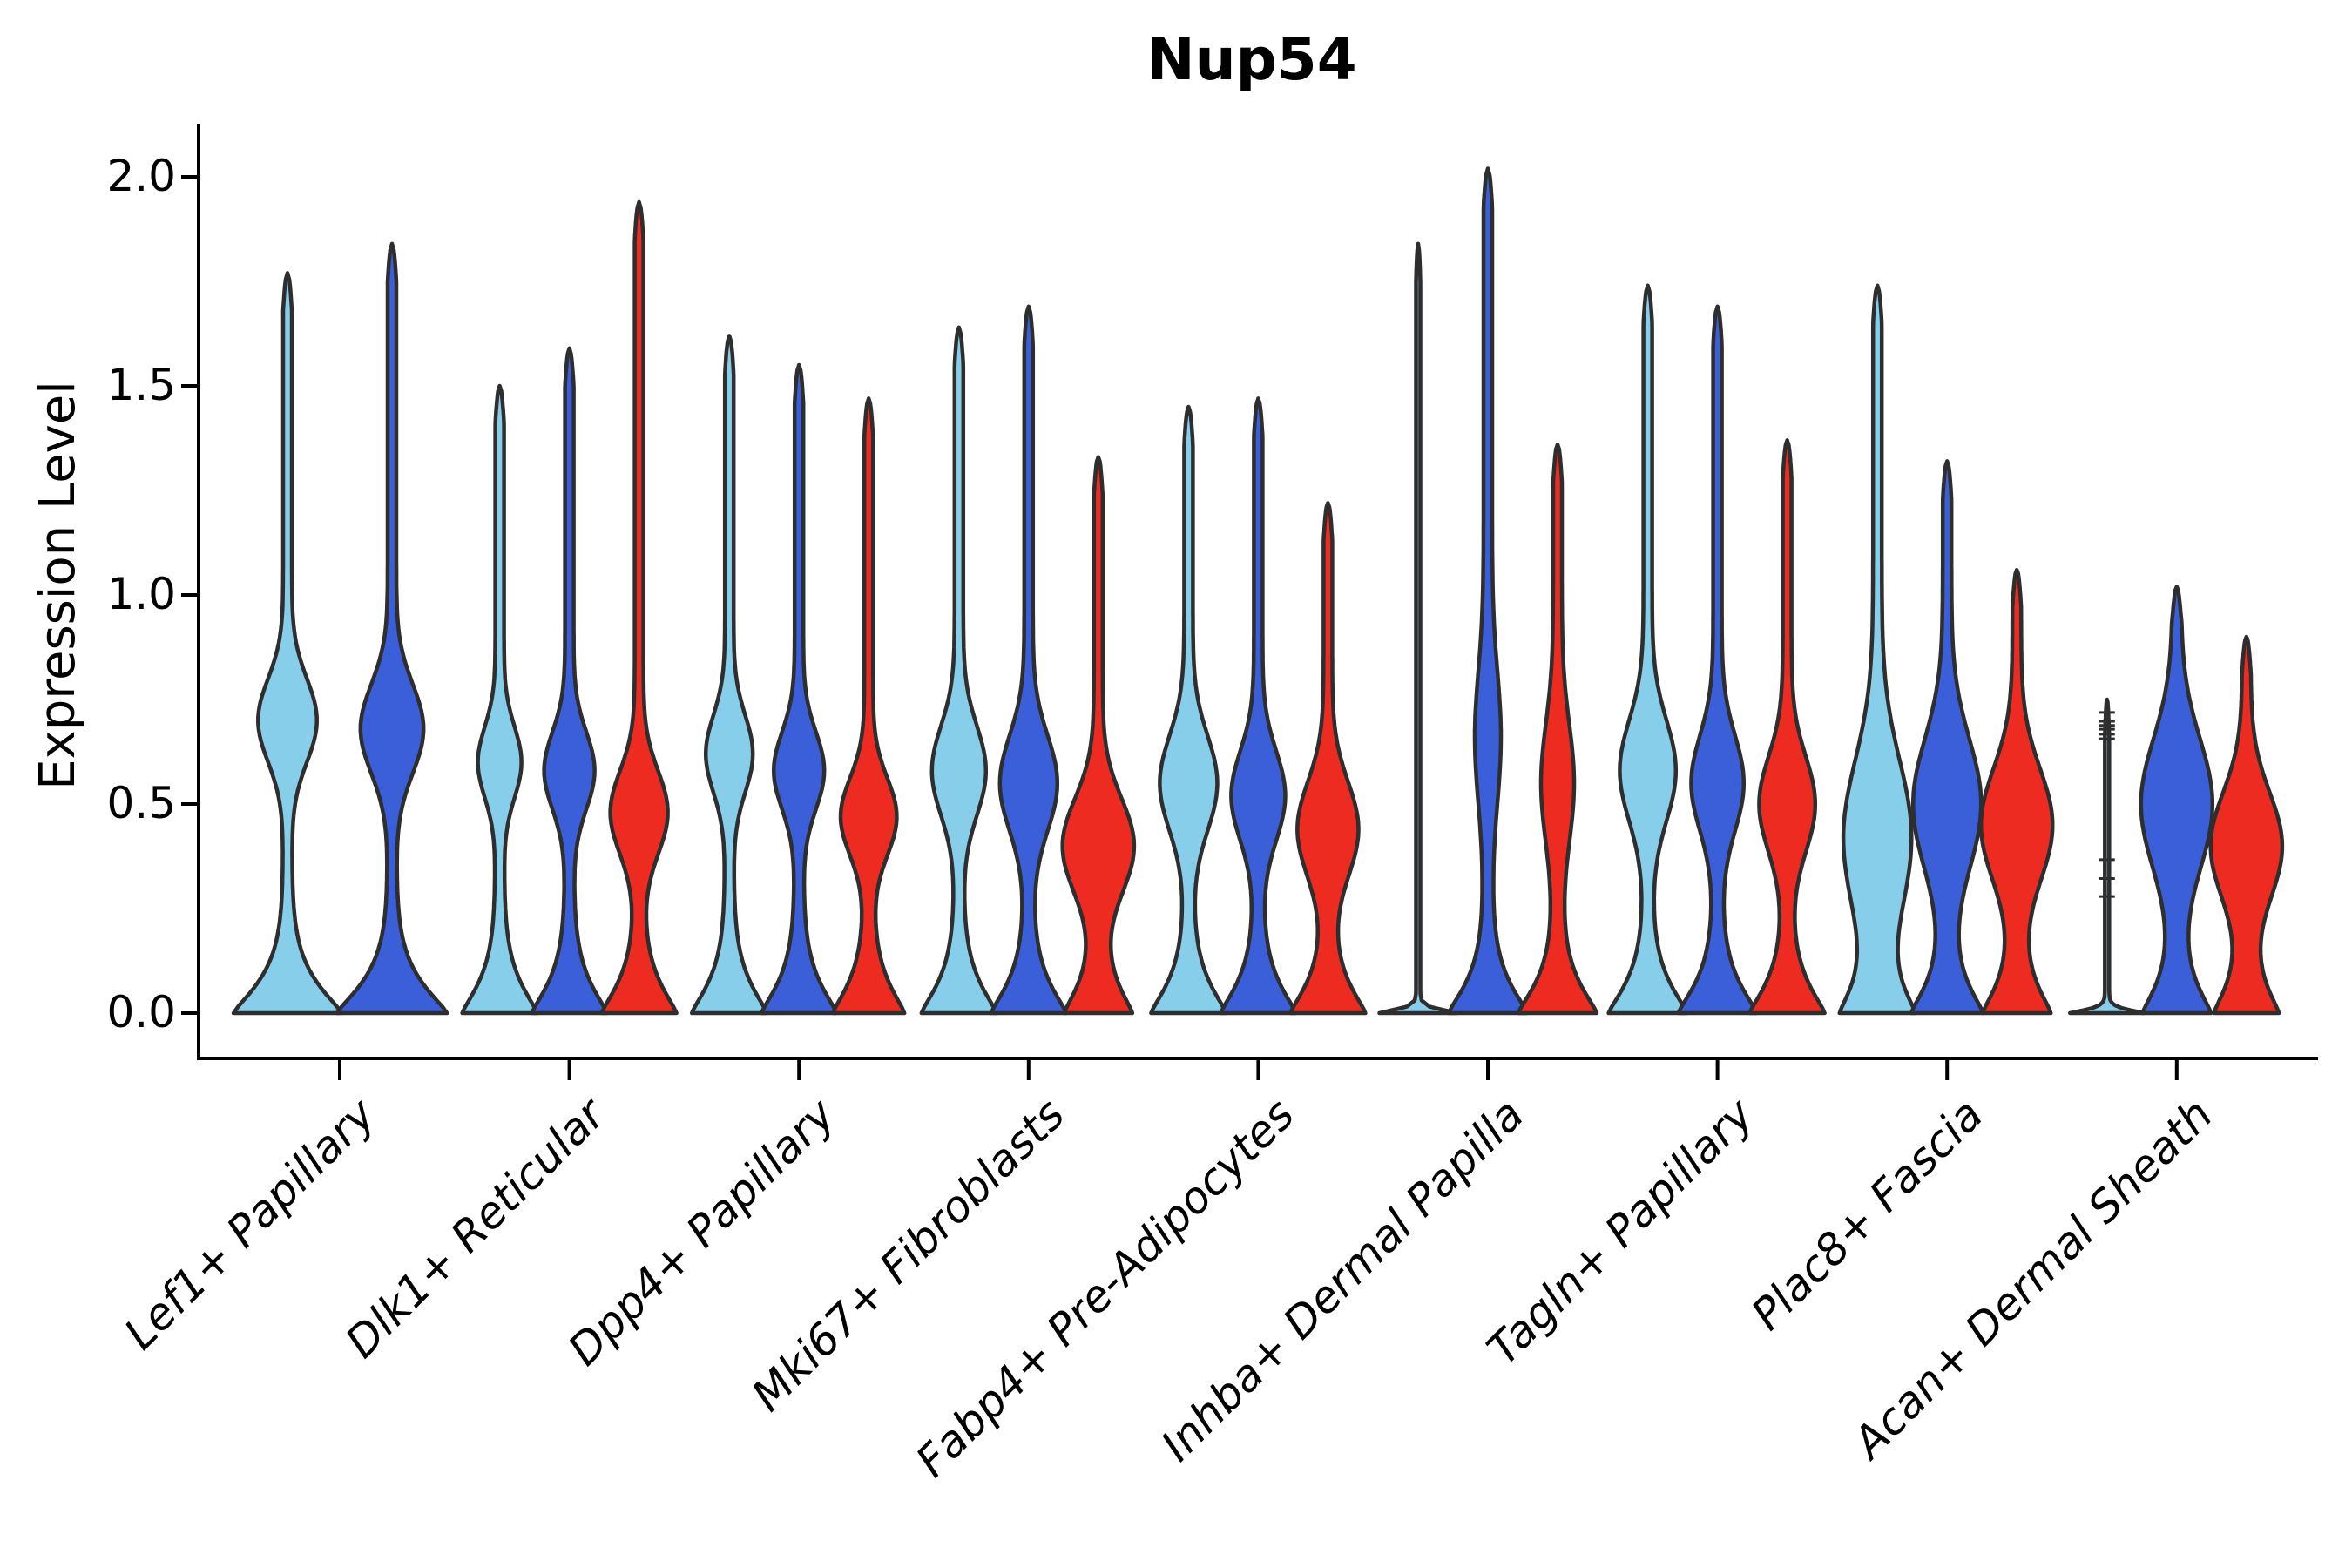 The height and width of the screenshot is (1568, 2352). I want to click on violin-acan-dermal-sheath-red, so click(2246, 825).